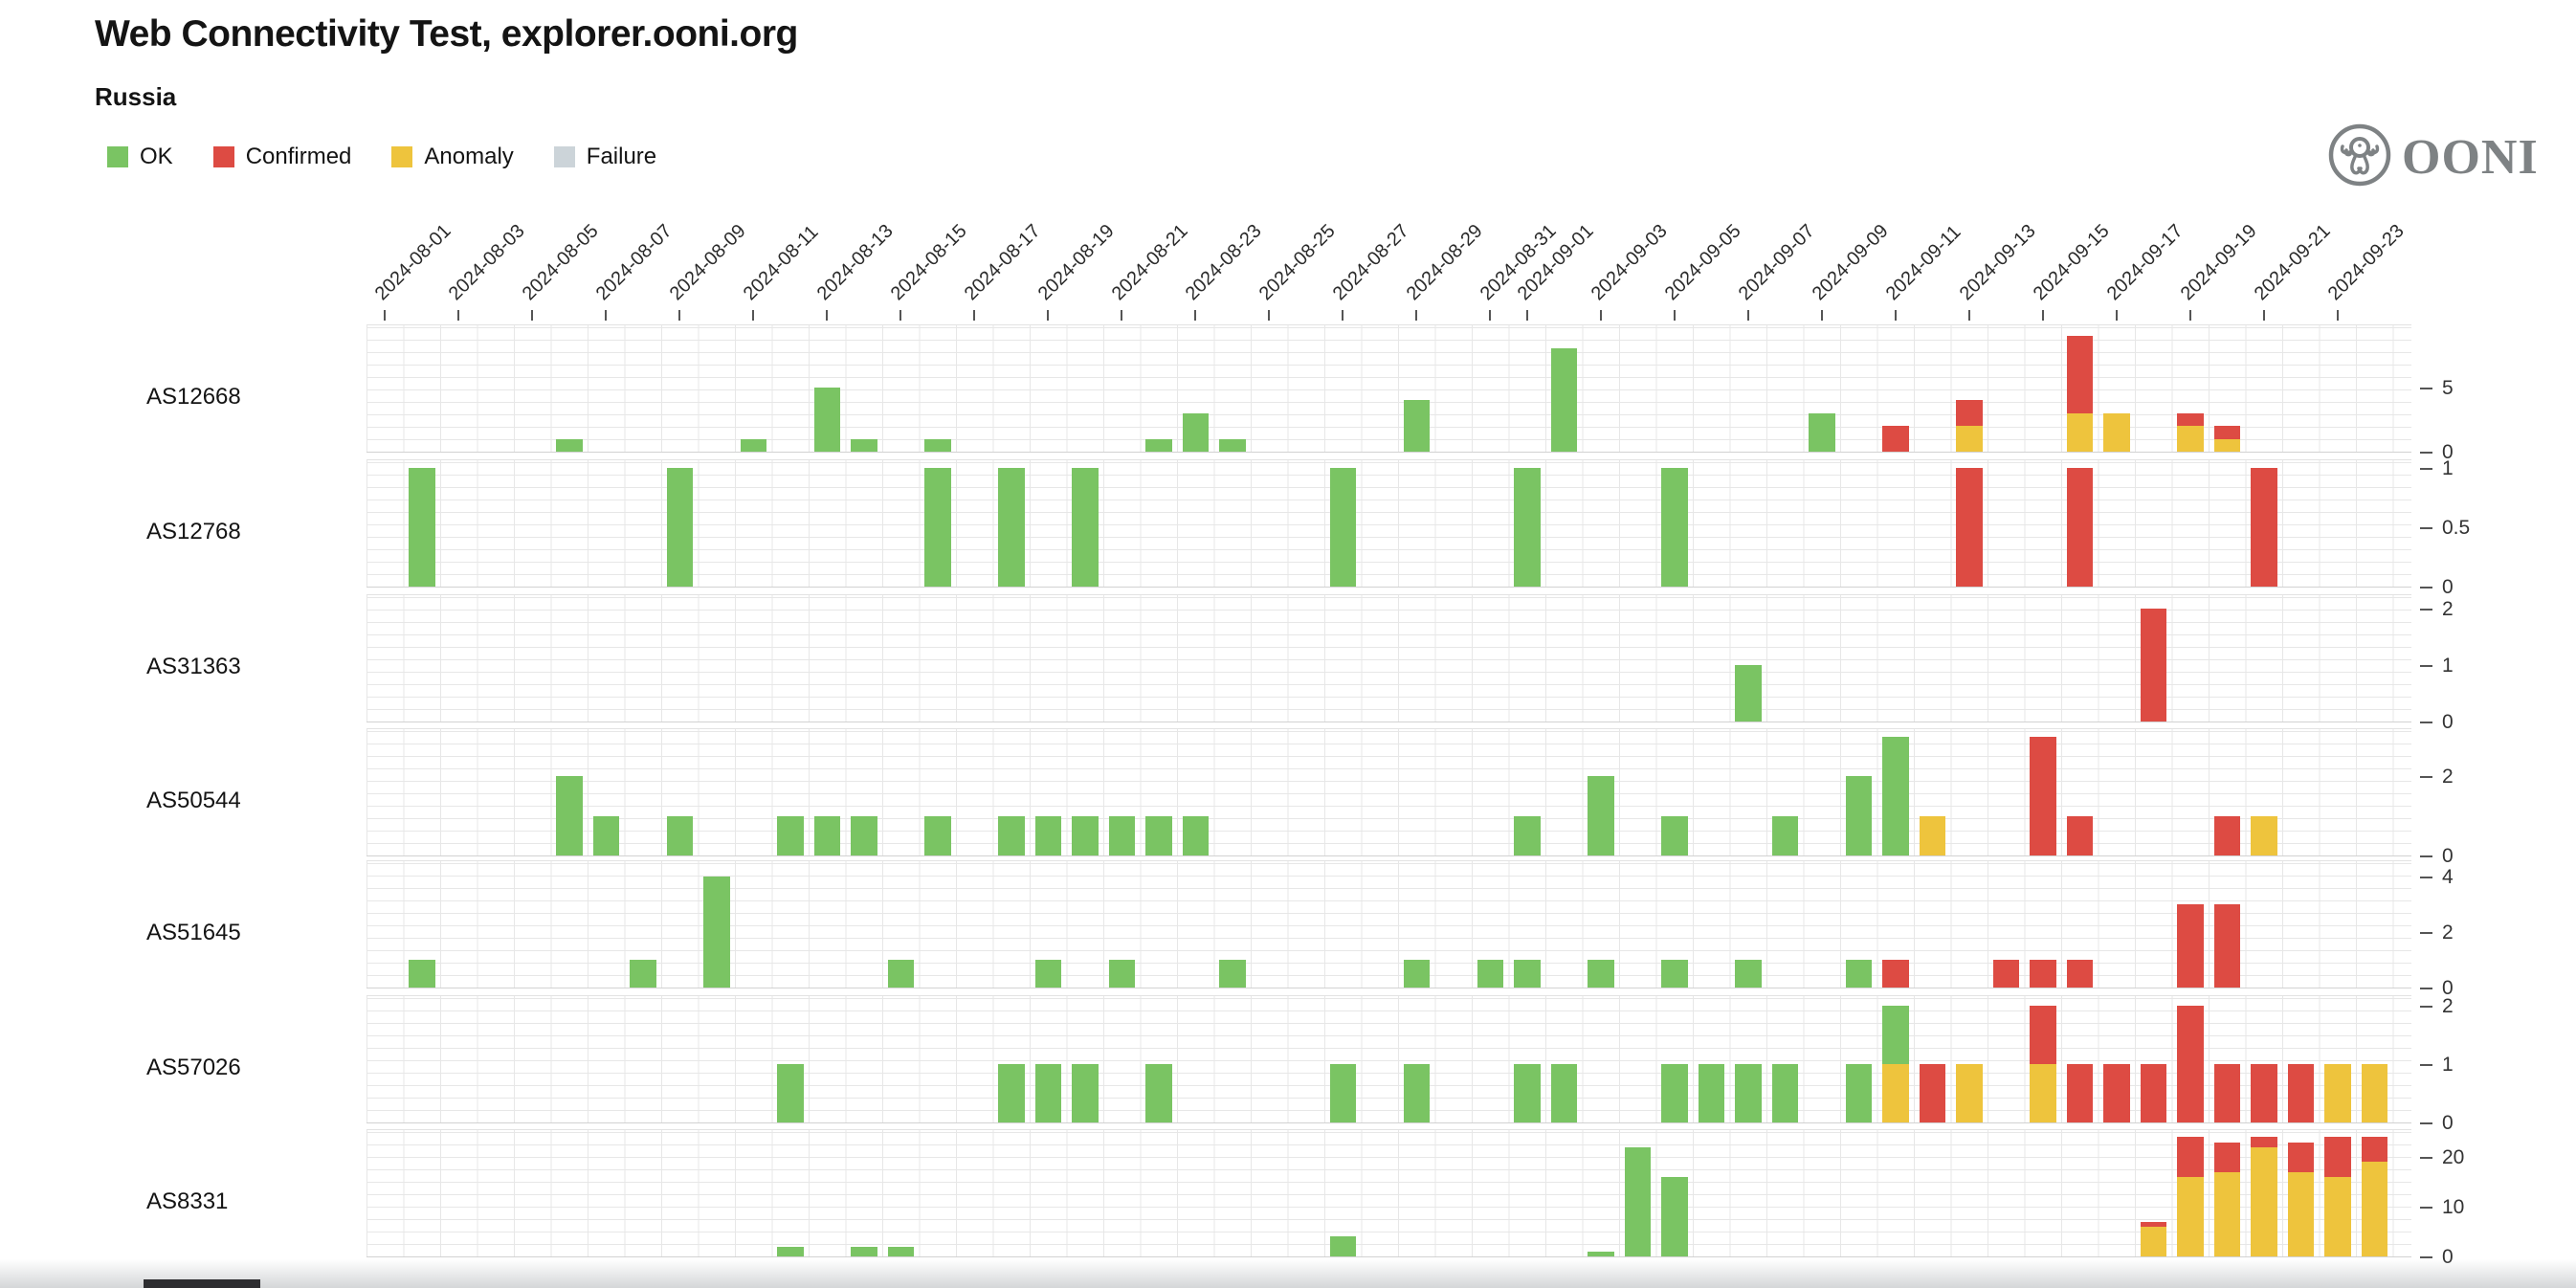 The height and width of the screenshot is (1288, 2576). I want to click on legend-item-failure: Failure, so click(604, 157).